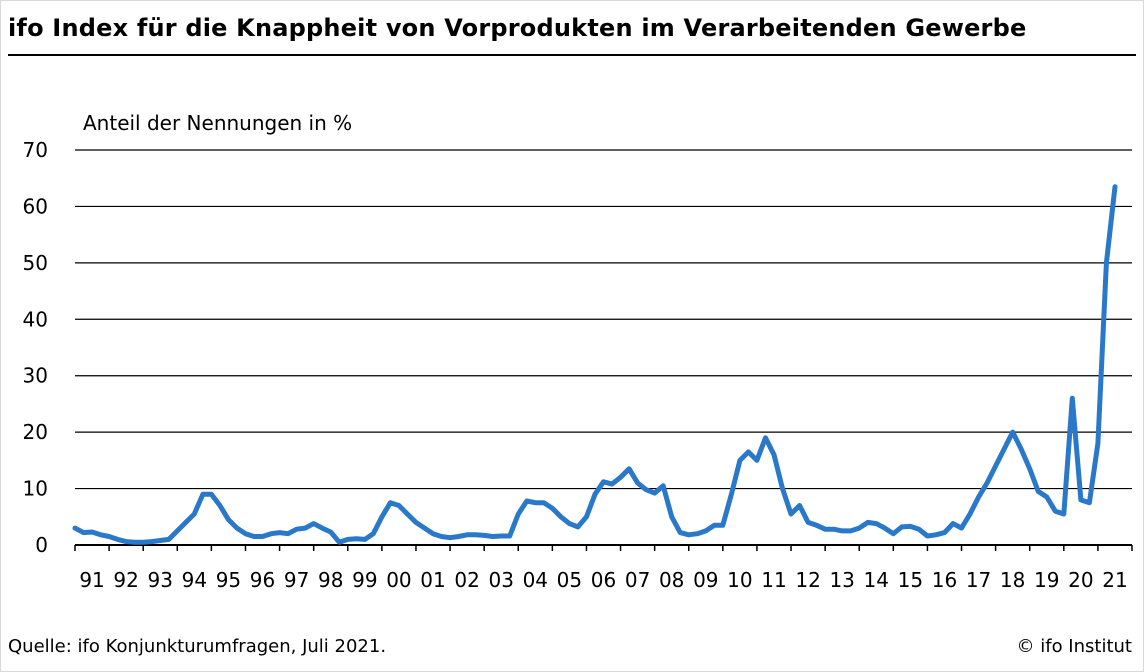 Image resolution: width=1144 pixels, height=672 pixels. Describe the element at coordinates (330, 580) in the screenshot. I see `x-tick-label: 98` at that location.